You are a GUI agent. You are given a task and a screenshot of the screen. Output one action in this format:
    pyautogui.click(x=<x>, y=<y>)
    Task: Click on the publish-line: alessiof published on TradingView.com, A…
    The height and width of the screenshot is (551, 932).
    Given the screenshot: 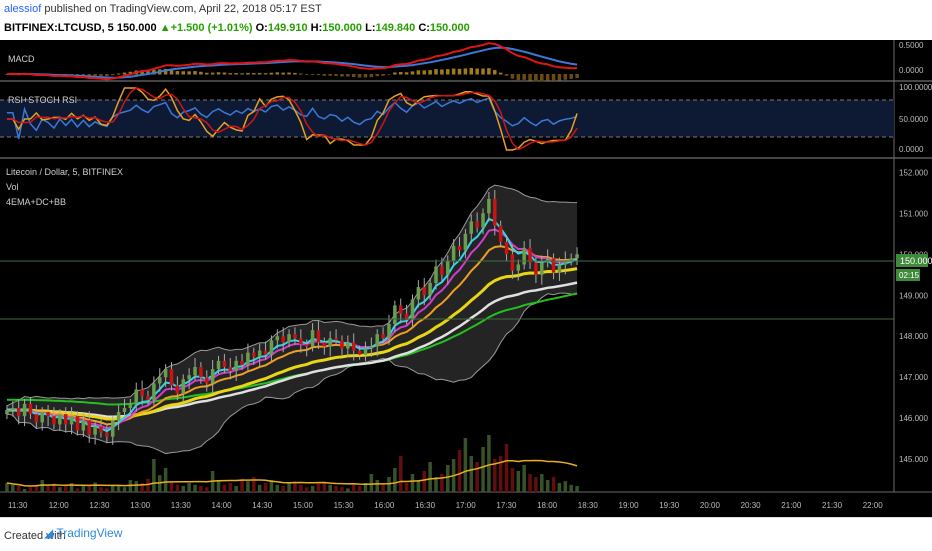 What is the action you would take?
    pyautogui.click(x=163, y=9)
    